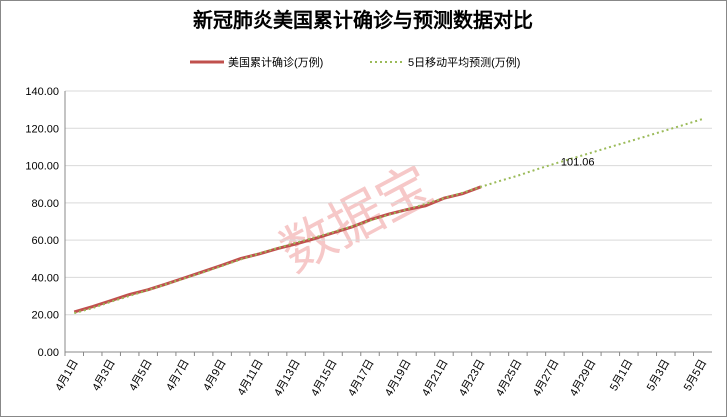 The image size is (727, 417). What do you see at coordinates (45, 241) in the screenshot?
I see `y-tick-label: 60.00` at bounding box center [45, 241].